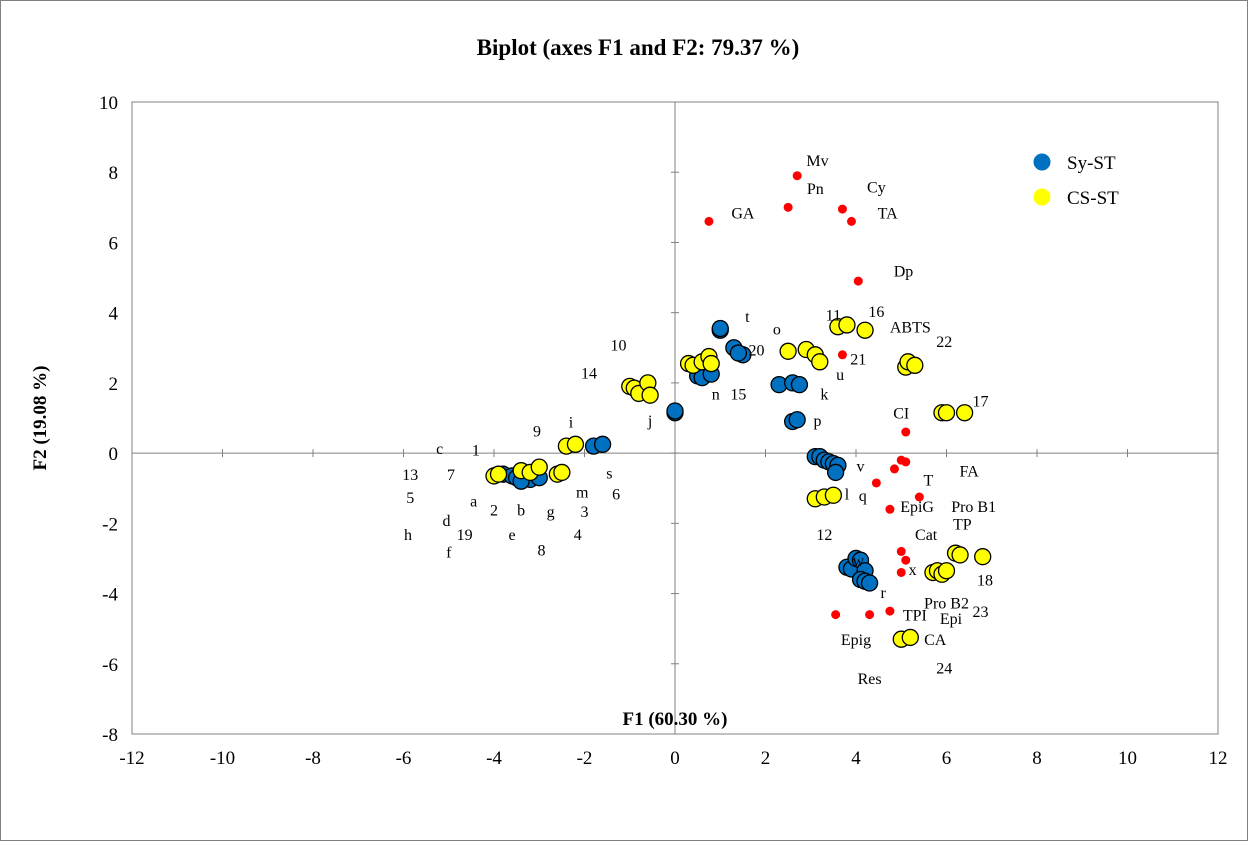 The width and height of the screenshot is (1248, 846). I want to click on point-label: o, so click(777, 329).